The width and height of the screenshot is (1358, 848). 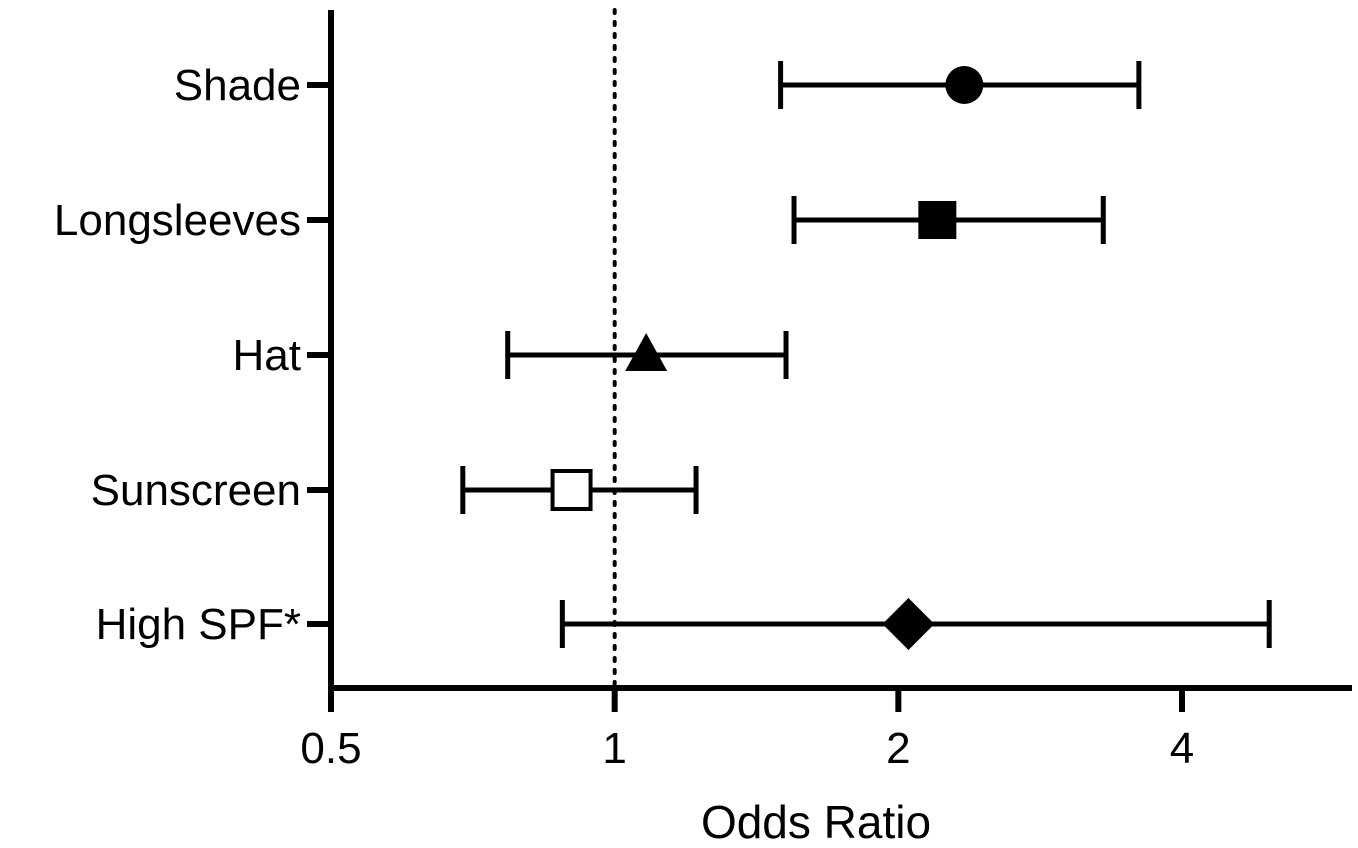 I want to click on category-label: Longsleeves, so click(x=177, y=220).